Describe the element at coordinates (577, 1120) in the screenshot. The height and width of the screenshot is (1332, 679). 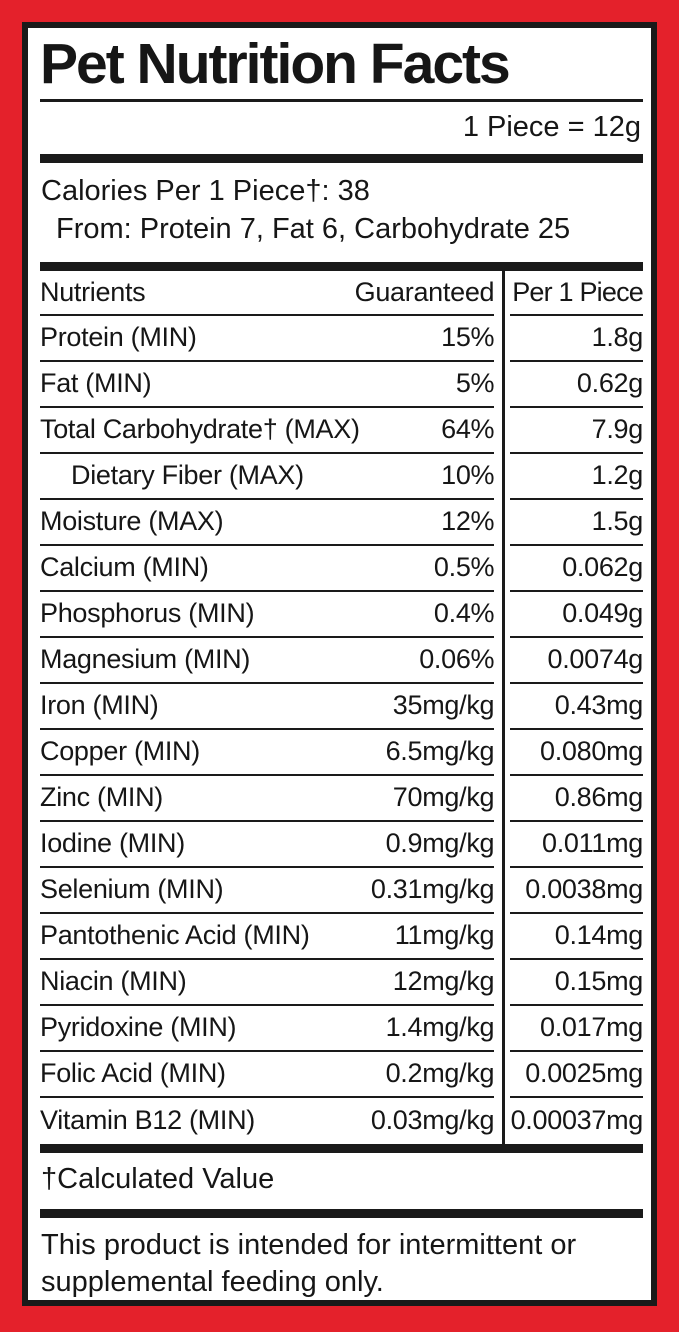
I see `per-piece-value: 0.00037mg` at that location.